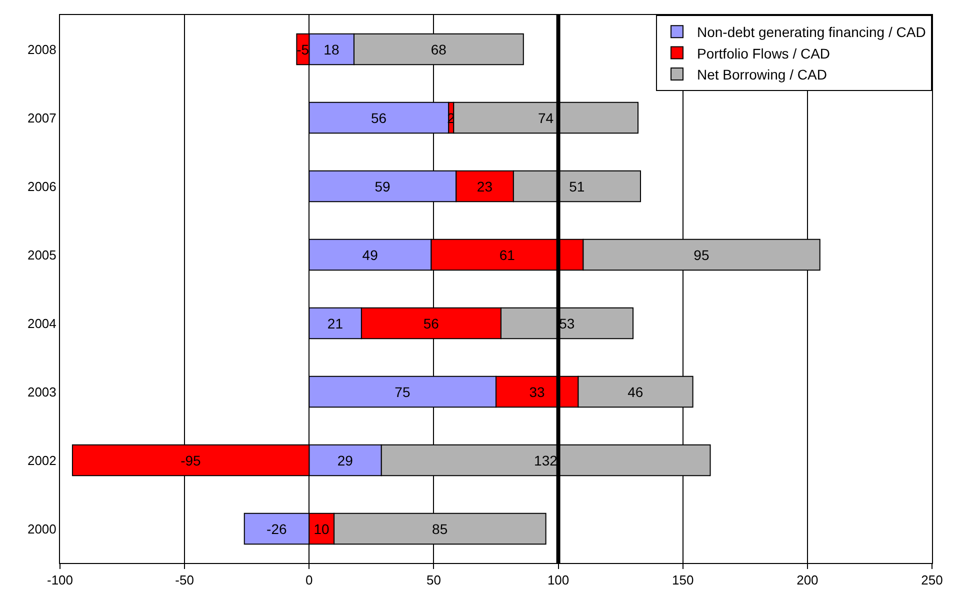 This screenshot has width=955, height=600. What do you see at coordinates (41, 254) in the screenshot?
I see `y-tick-label: 2005` at bounding box center [41, 254].